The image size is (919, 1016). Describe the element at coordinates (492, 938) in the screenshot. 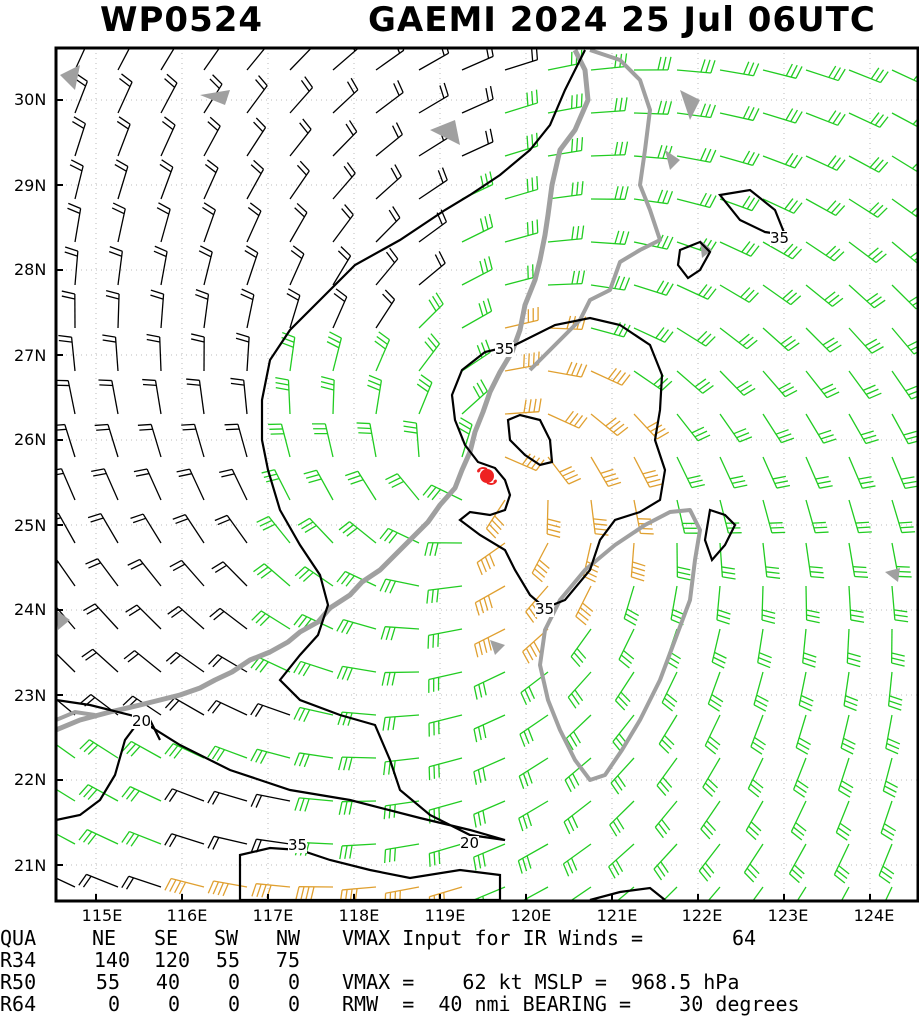

I see `vmax-input-text: VMAX Input for IR Winds =` at that location.